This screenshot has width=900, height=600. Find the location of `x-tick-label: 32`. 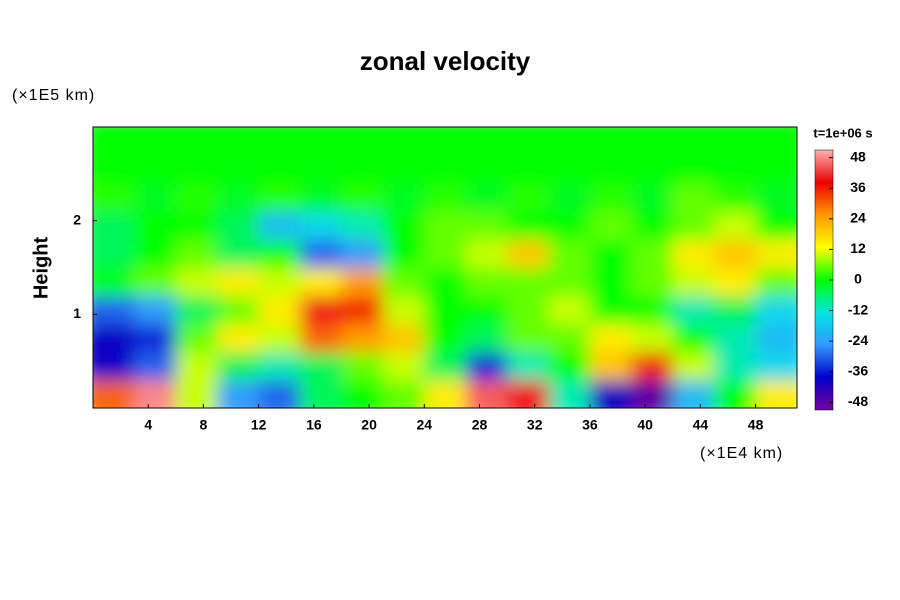

x-tick-label: 32 is located at coordinates (535, 425).